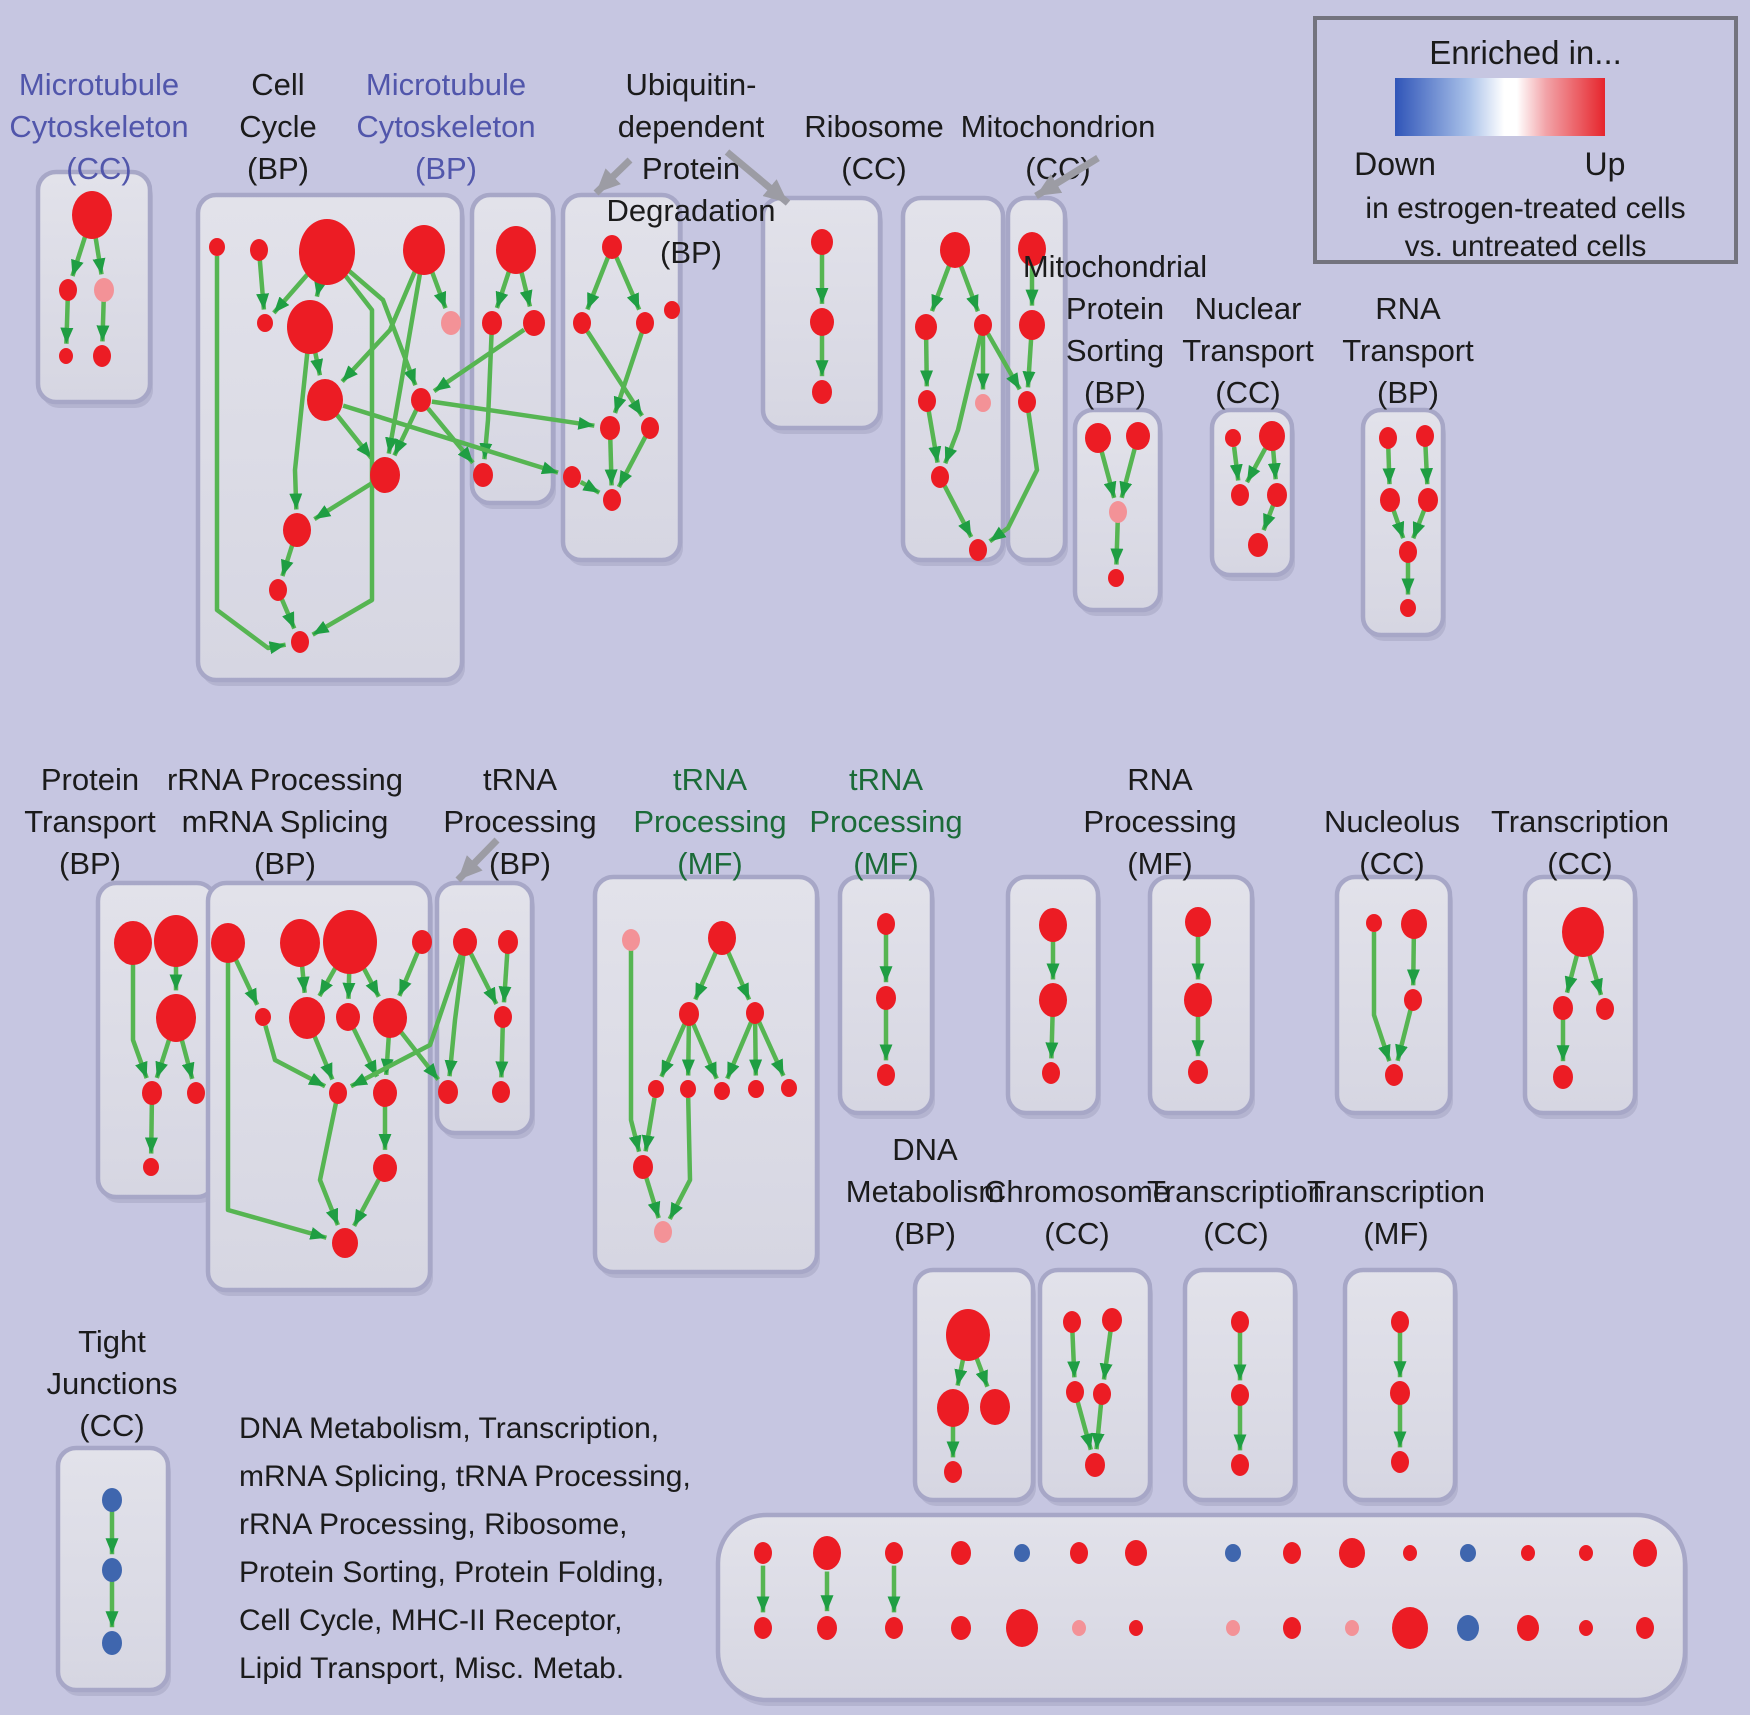 The image size is (1750, 1715). What do you see at coordinates (925, 1191) in the screenshot?
I see `group-label-dna-metabolism-line2: Metabolism` at bounding box center [925, 1191].